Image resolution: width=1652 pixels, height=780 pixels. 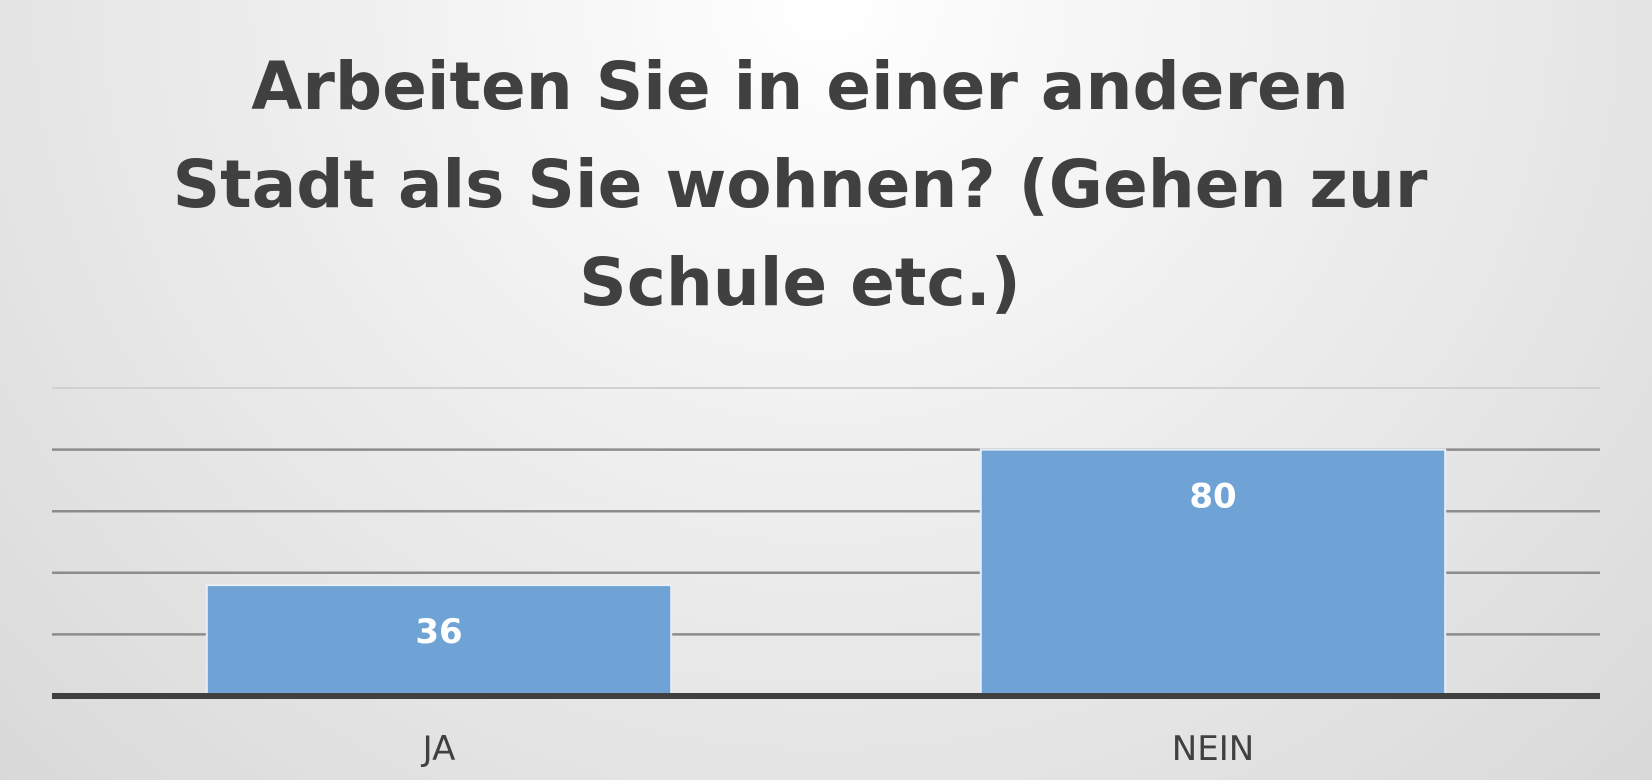 What do you see at coordinates (1213, 572) in the screenshot?
I see `bar-nein` at bounding box center [1213, 572].